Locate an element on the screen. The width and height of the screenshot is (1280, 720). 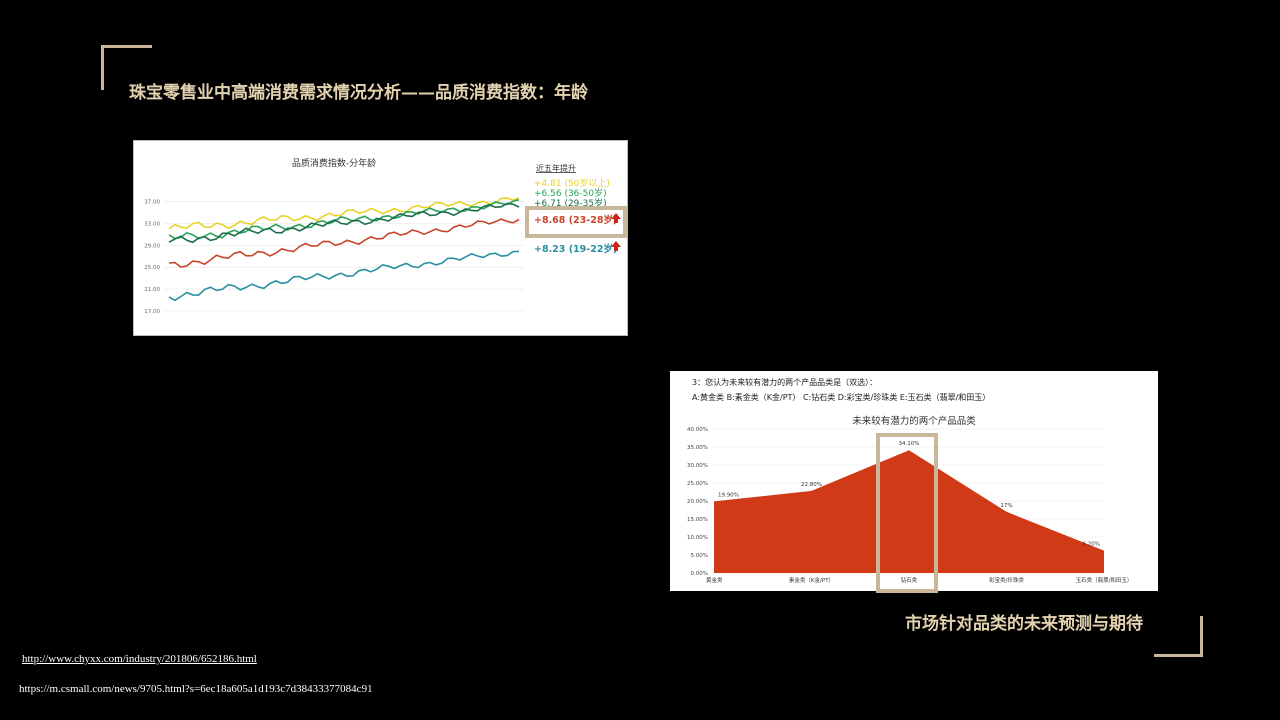
chart-caption: 市场针对品类的未来预测与期待 is located at coordinates (1024, 624).